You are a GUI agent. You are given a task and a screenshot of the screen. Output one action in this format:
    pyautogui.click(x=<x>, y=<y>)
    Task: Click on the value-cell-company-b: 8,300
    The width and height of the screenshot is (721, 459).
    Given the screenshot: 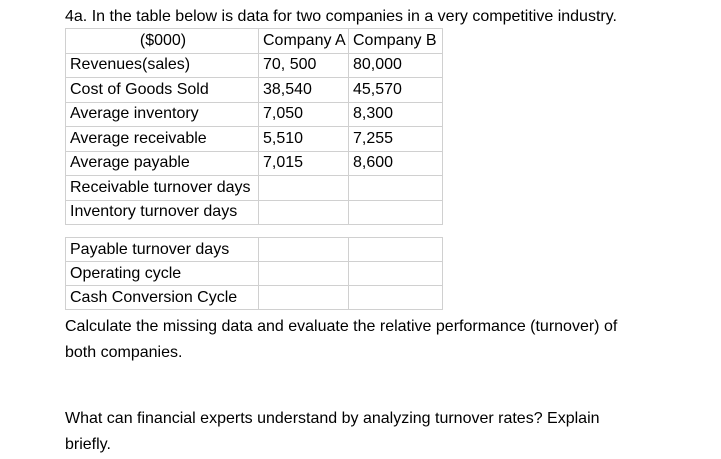 What is the action you would take?
    pyautogui.click(x=395, y=114)
    